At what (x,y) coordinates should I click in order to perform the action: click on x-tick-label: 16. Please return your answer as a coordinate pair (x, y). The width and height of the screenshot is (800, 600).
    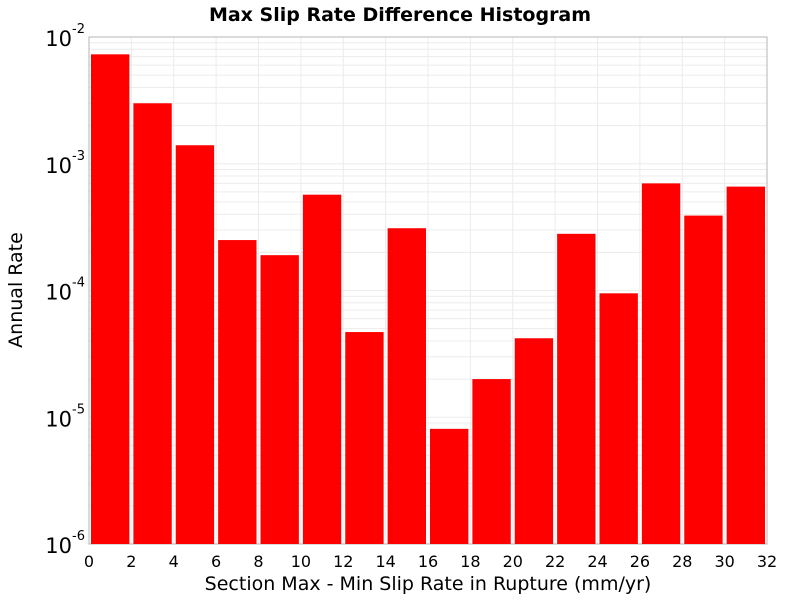
    Looking at the image, I should click on (428, 561).